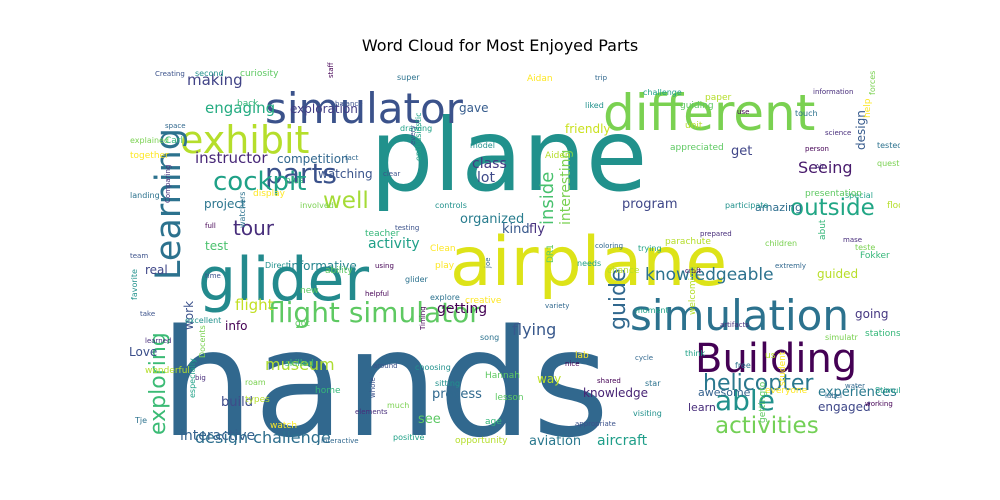 The height and width of the screenshot is (500, 1000). Describe the element at coordinates (209, 73) in the screenshot. I see `small-word-1: second` at that location.